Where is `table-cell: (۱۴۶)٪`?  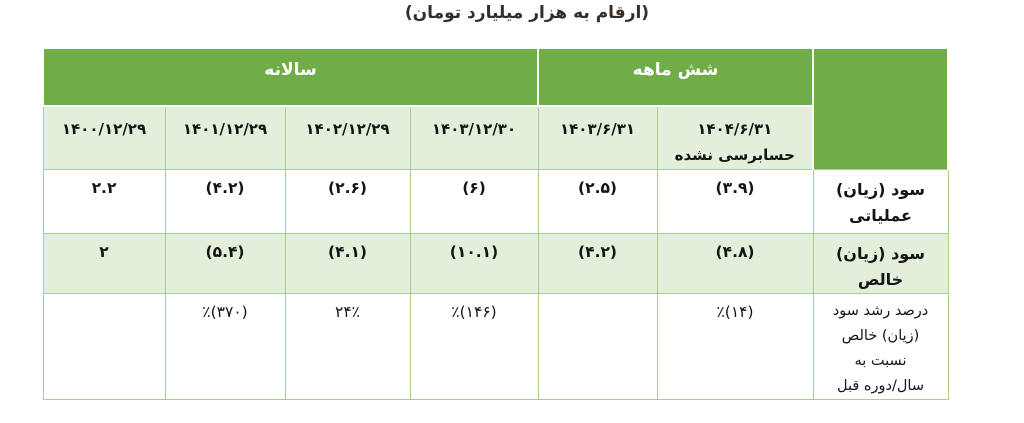 table-cell: (۱۴۶)٪ is located at coordinates (474, 347).